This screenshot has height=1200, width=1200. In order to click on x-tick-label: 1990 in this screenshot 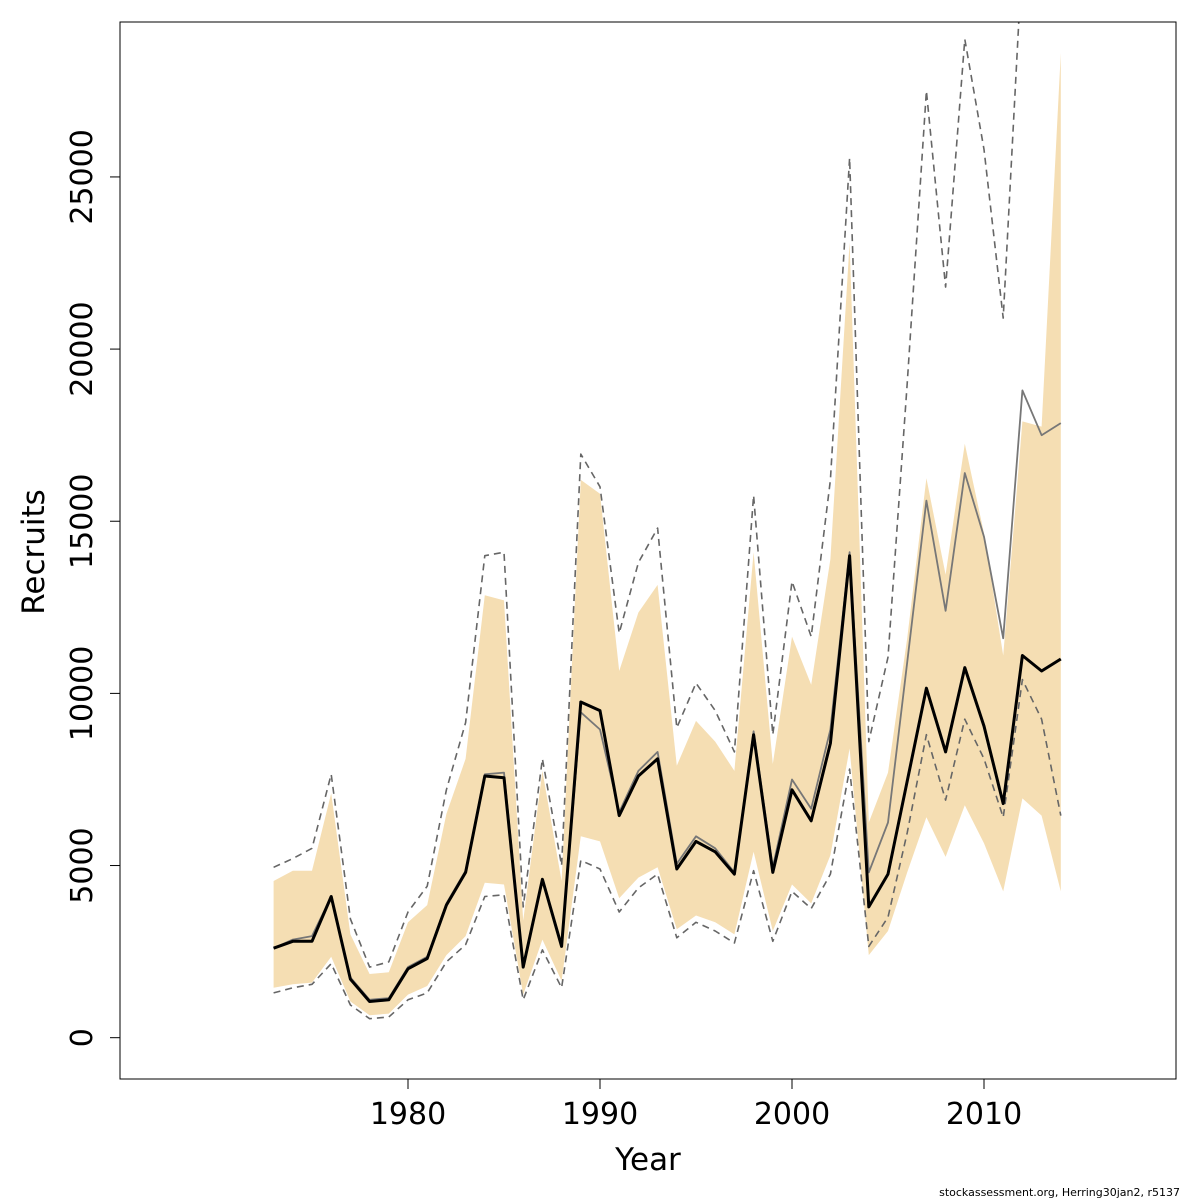, I will do `click(600, 1114)`.